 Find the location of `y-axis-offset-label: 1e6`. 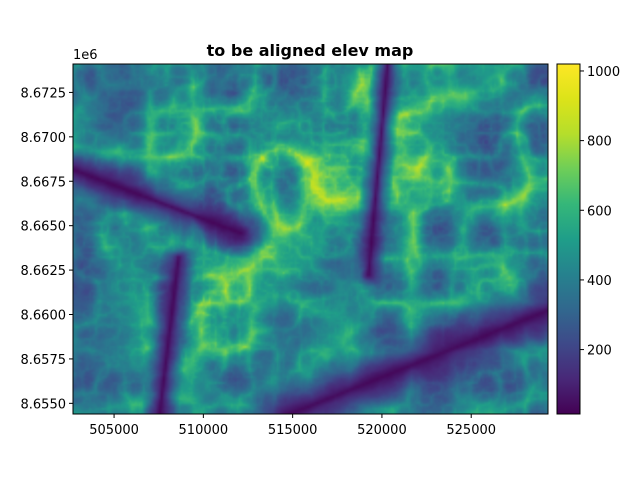

y-axis-offset-label: 1e6 is located at coordinates (85, 55).